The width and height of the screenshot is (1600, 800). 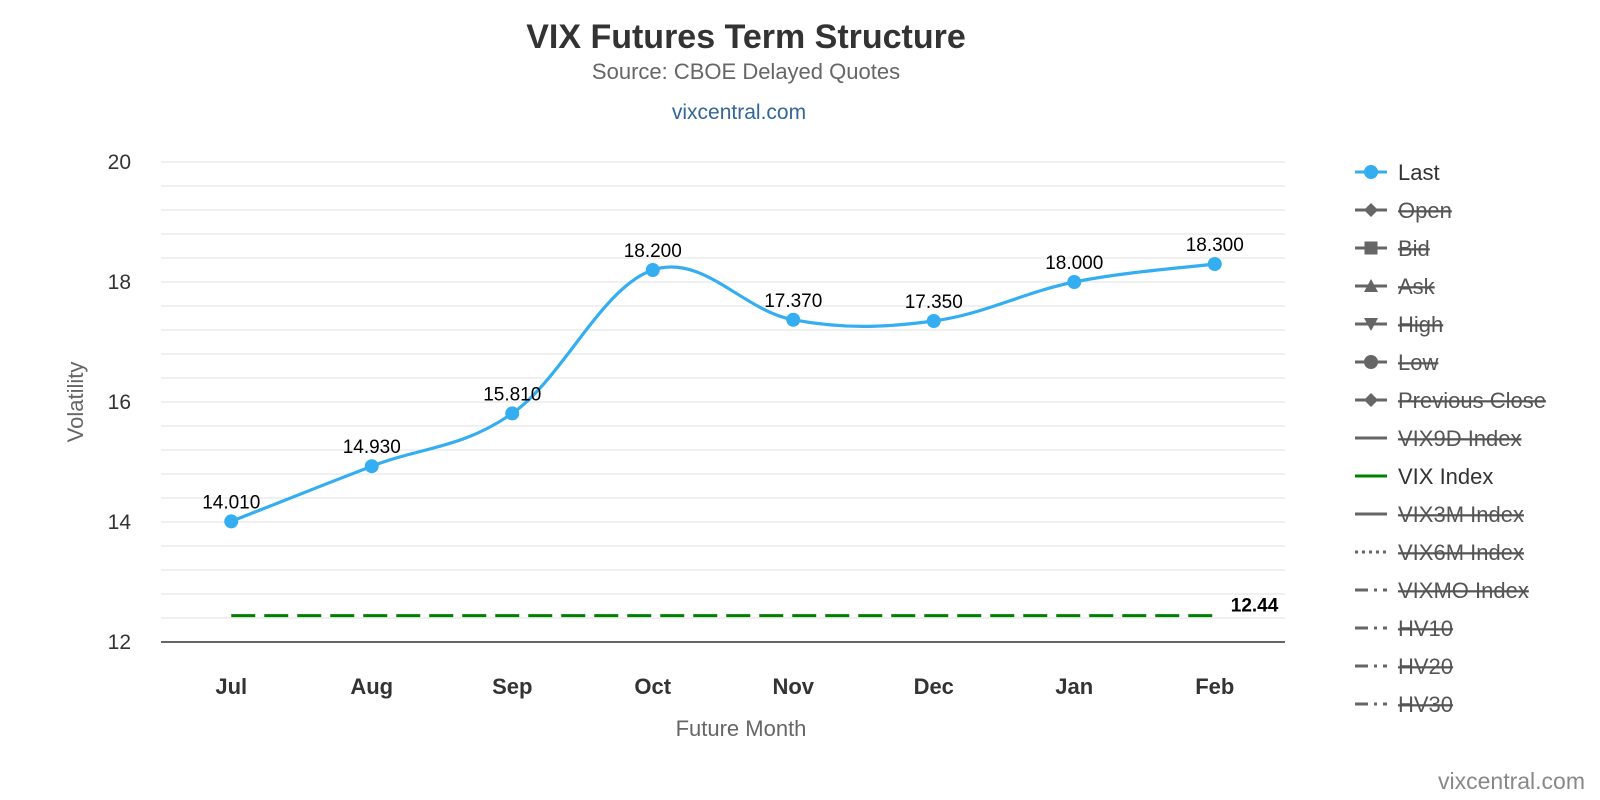 What do you see at coordinates (1396, 362) in the screenshot?
I see `legend-item-low: Low` at bounding box center [1396, 362].